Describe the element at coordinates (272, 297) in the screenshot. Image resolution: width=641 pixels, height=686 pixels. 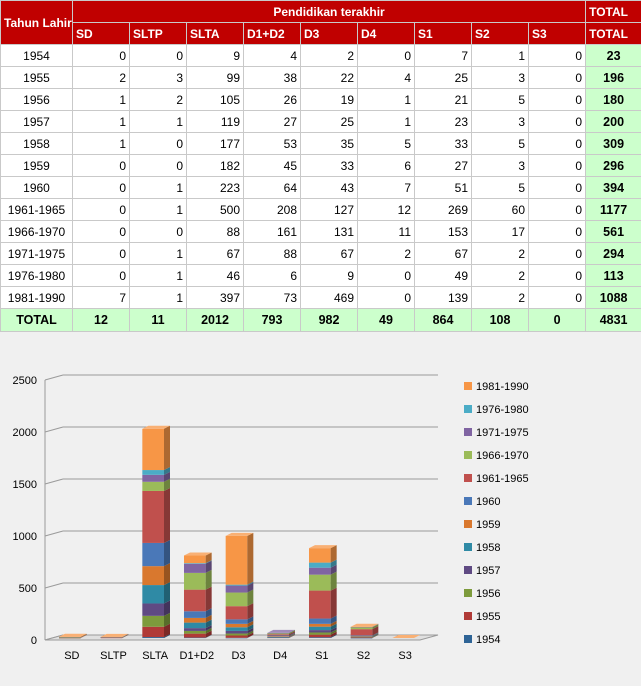
I see `value-cell: 73` at that location.